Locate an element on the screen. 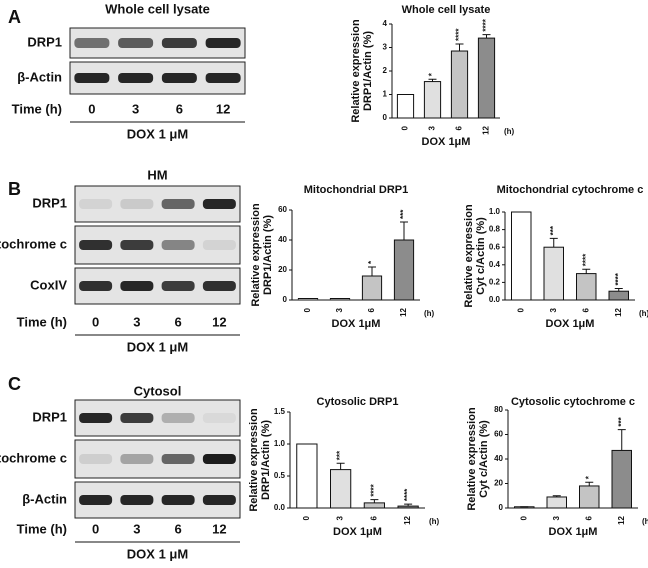  chart-title: Cytosolic cytochrome c is located at coordinates (573, 402).